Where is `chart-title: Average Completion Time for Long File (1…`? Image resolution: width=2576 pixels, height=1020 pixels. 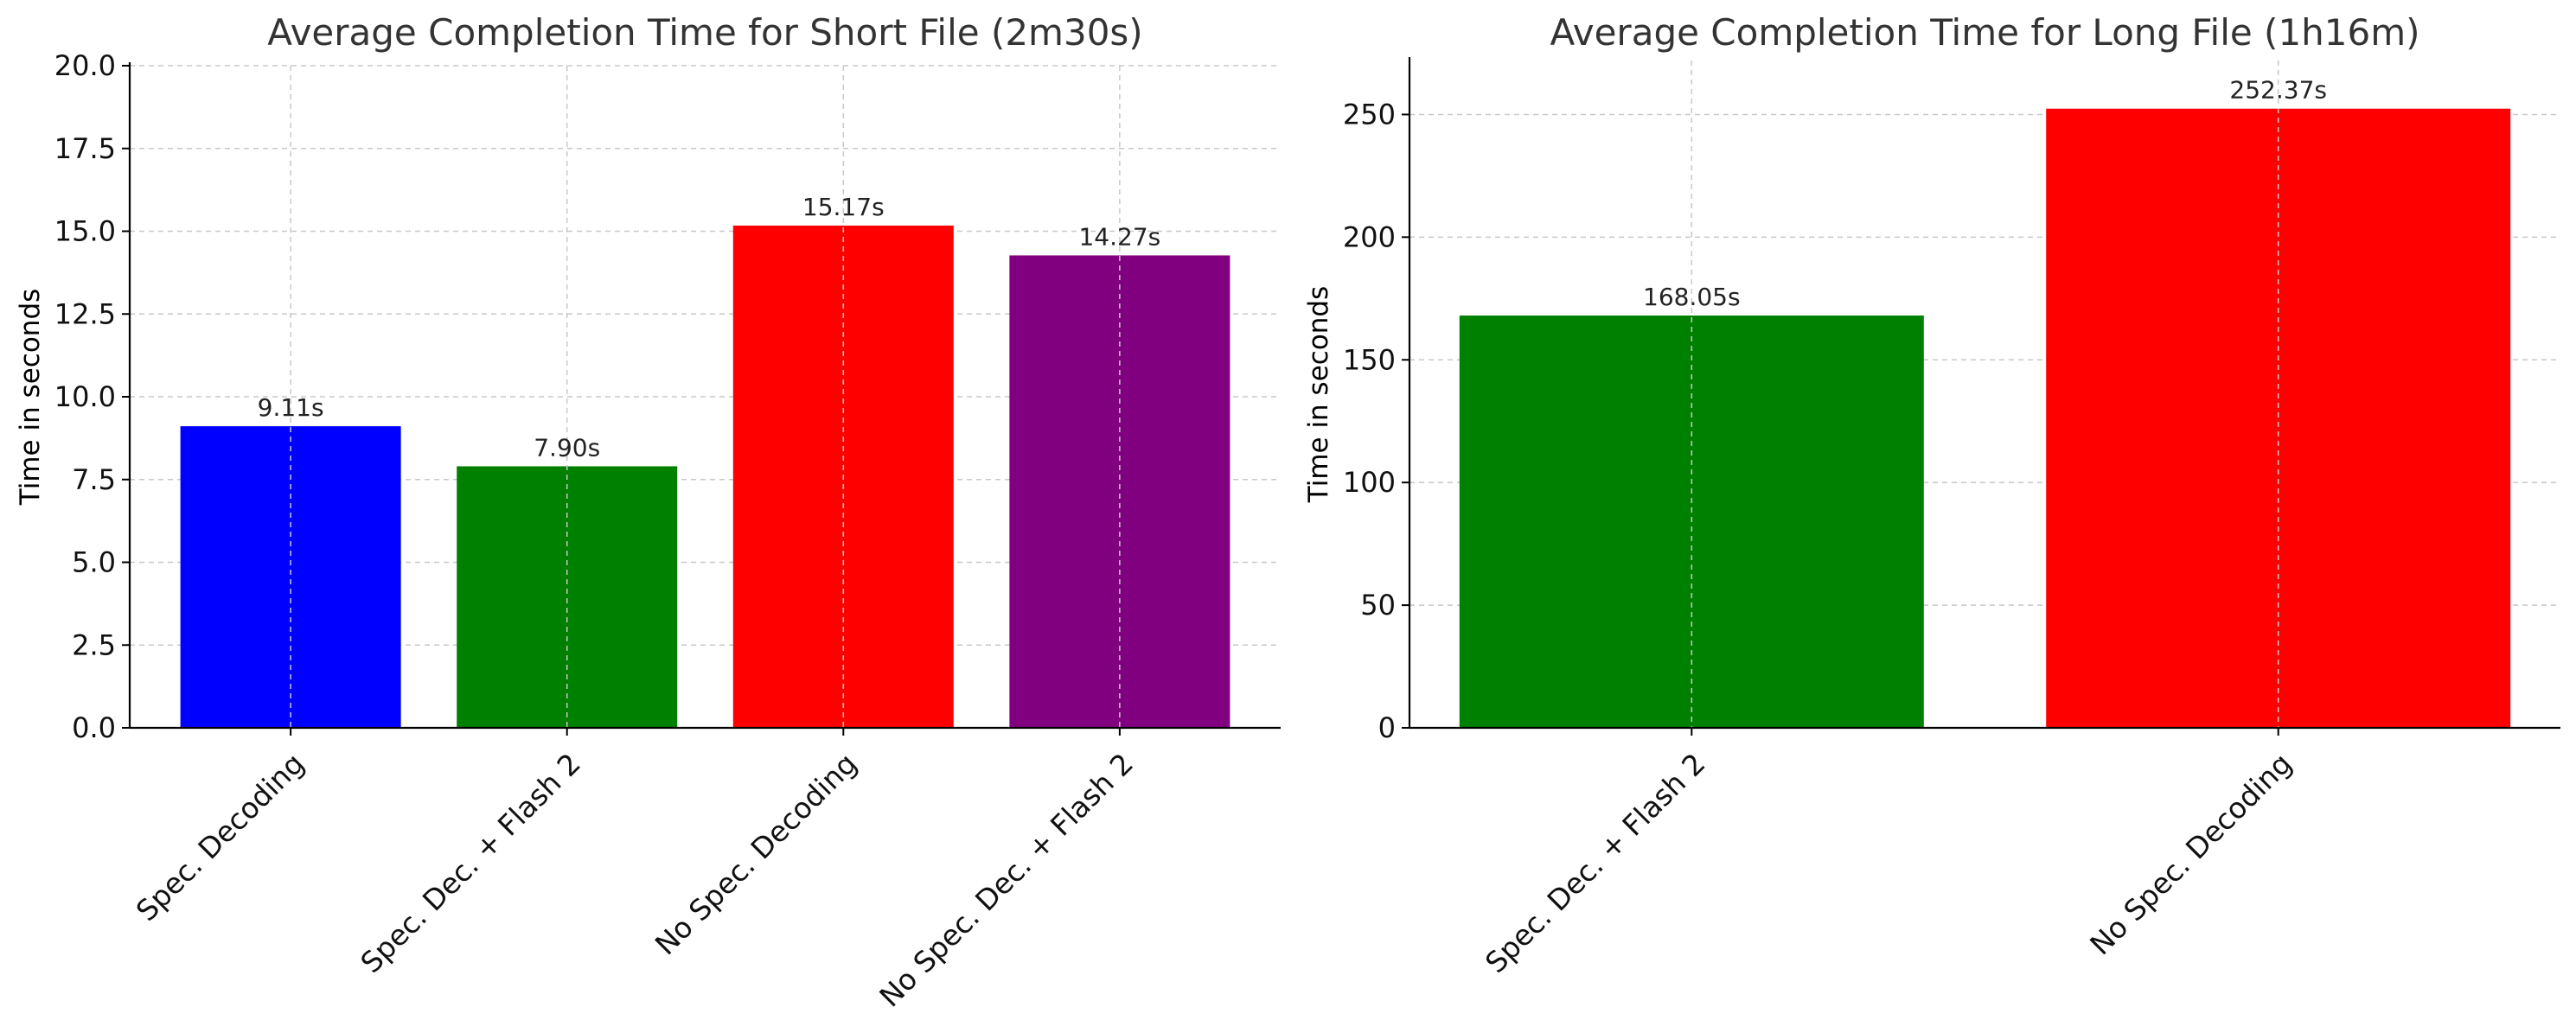
chart-title: Average Completion Time for Long File (1… is located at coordinates (1985, 33).